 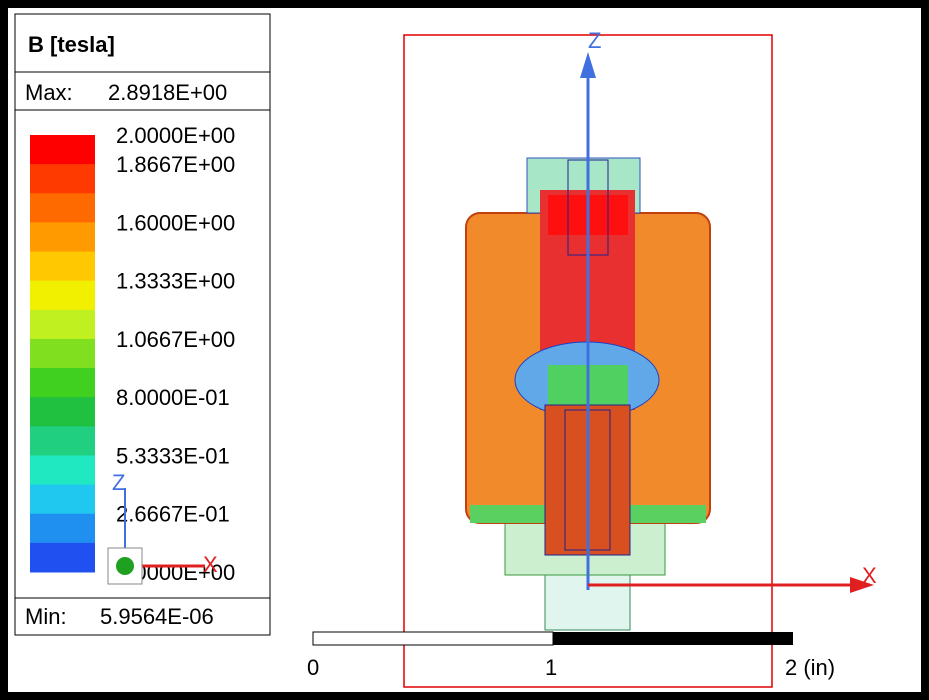 What do you see at coordinates (313, 667) in the screenshot?
I see `scale-label: 0` at bounding box center [313, 667].